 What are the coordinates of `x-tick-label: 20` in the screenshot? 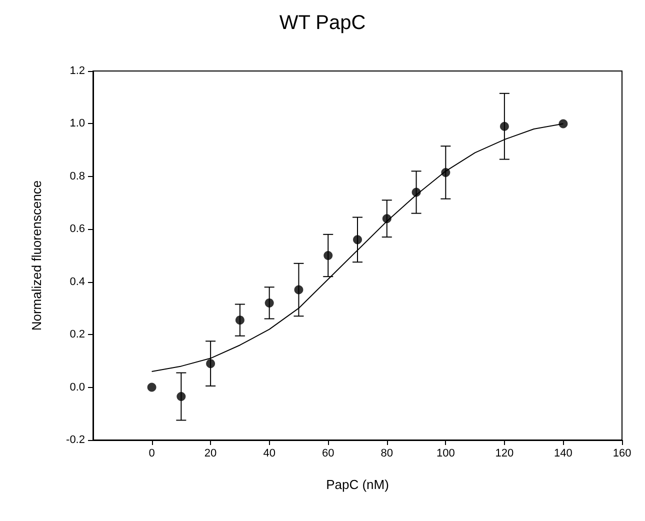 It's located at (210, 454).